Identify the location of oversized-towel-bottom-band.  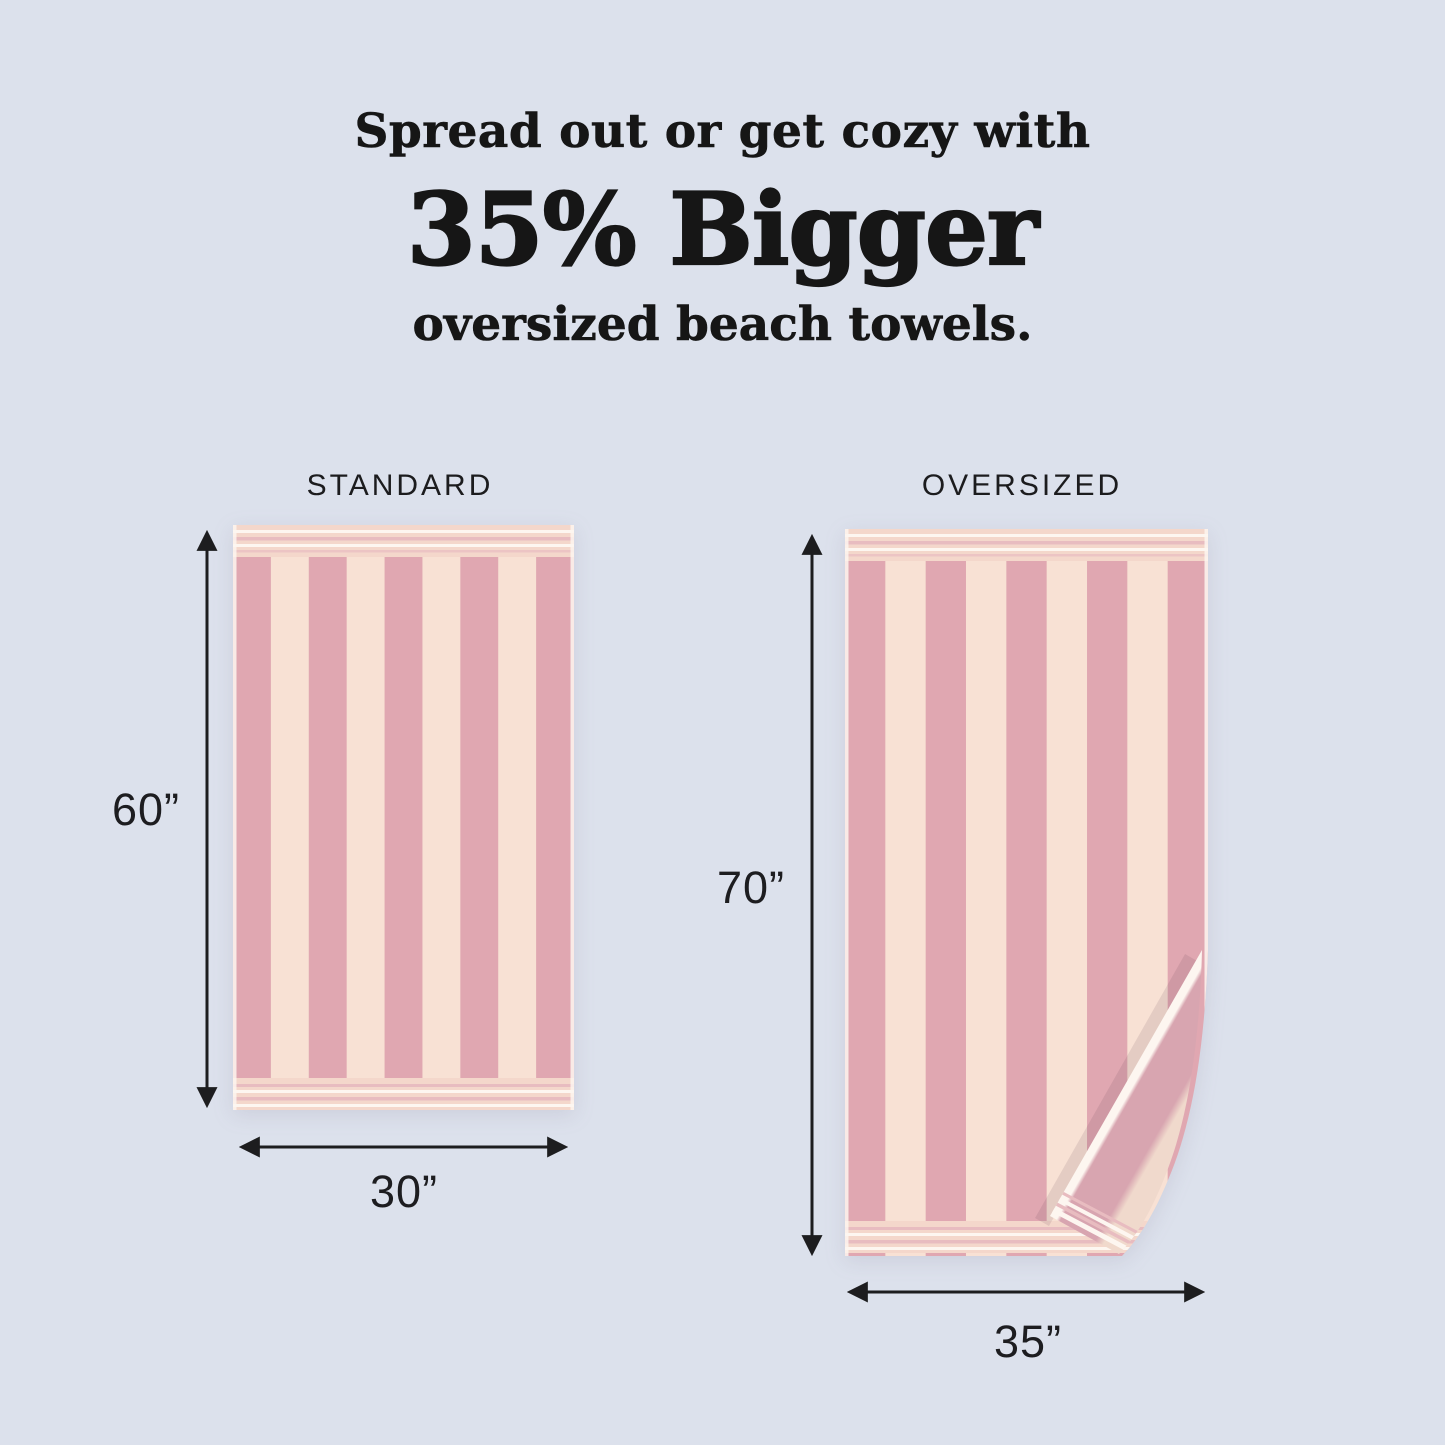
(1026, 1237).